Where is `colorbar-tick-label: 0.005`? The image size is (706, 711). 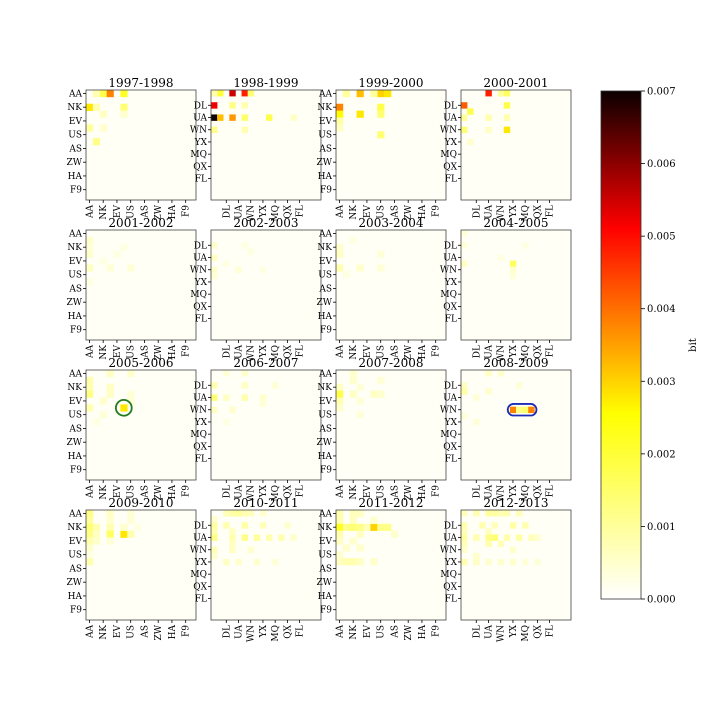 colorbar-tick-label: 0.005 is located at coordinates (661, 237).